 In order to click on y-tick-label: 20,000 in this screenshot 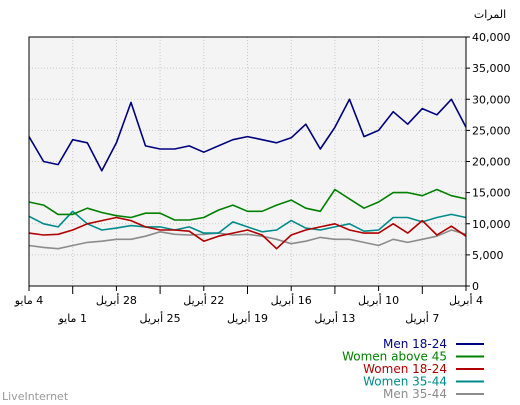, I will do `click(491, 162)`.